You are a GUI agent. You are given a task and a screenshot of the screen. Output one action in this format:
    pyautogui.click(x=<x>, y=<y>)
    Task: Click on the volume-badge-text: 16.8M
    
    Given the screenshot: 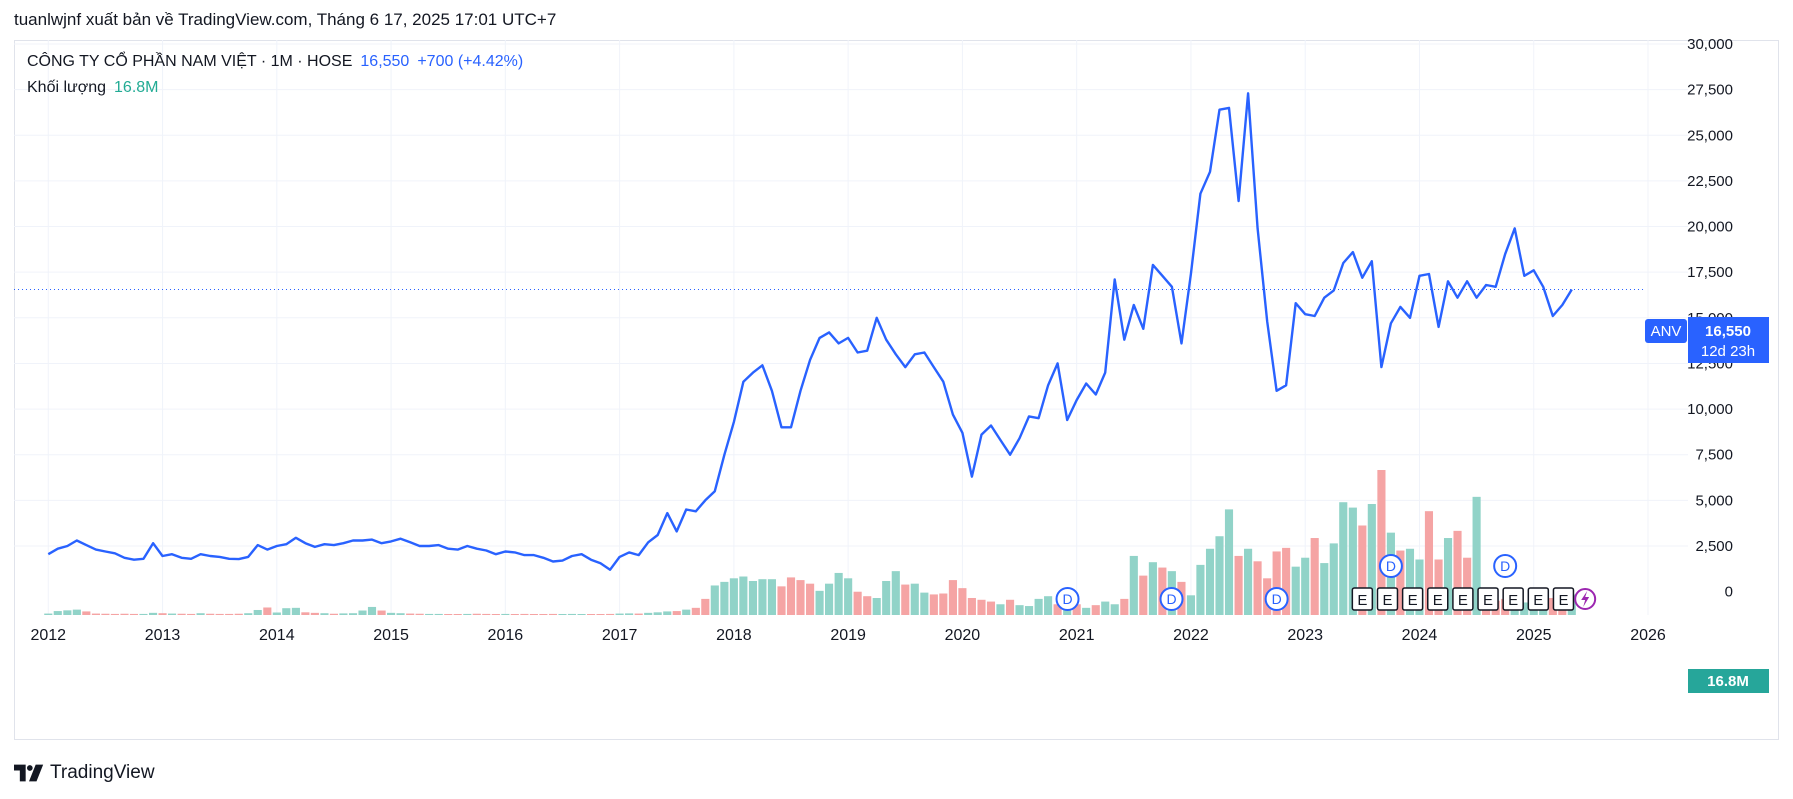 What is the action you would take?
    pyautogui.click(x=1728, y=681)
    